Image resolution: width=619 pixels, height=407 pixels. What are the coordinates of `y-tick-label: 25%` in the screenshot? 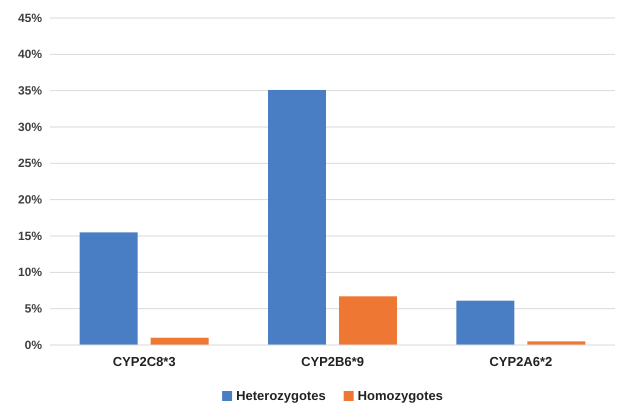 It's located at (30, 163).